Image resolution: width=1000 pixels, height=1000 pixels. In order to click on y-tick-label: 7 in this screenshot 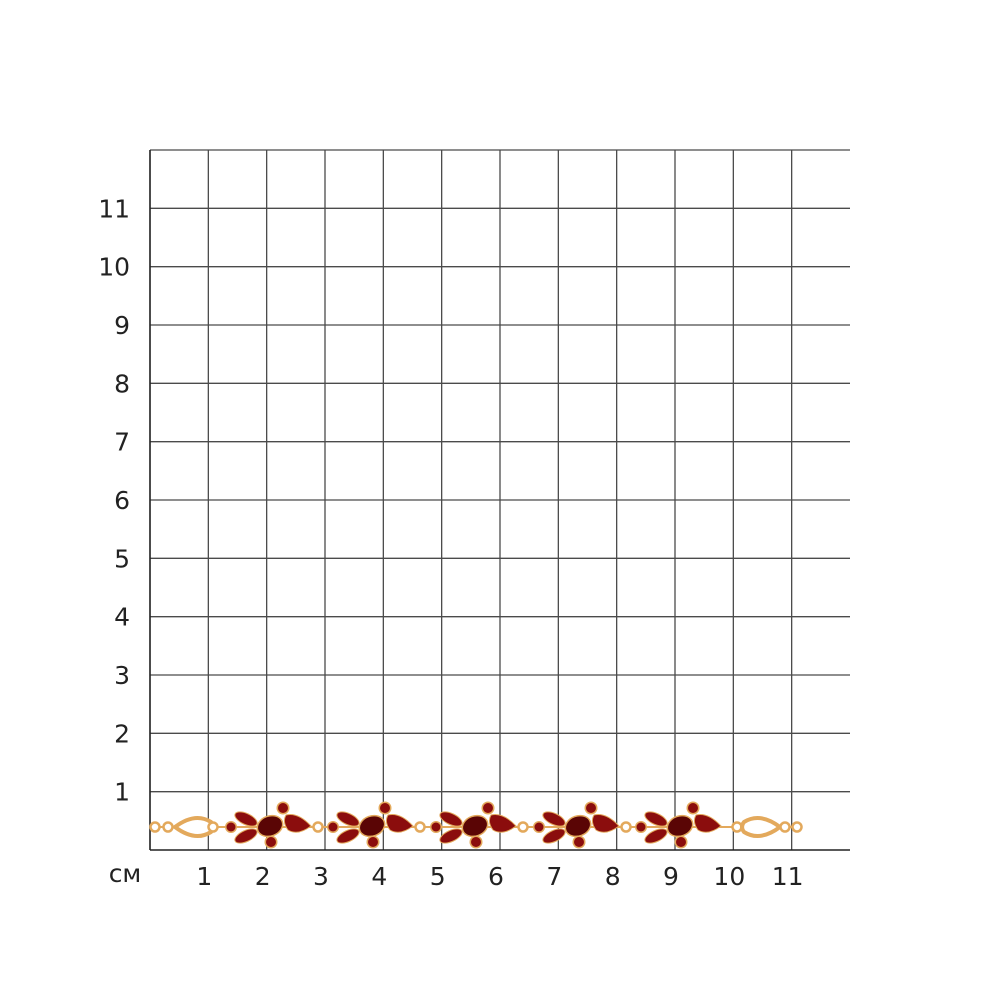, I will do `click(122, 442)`.